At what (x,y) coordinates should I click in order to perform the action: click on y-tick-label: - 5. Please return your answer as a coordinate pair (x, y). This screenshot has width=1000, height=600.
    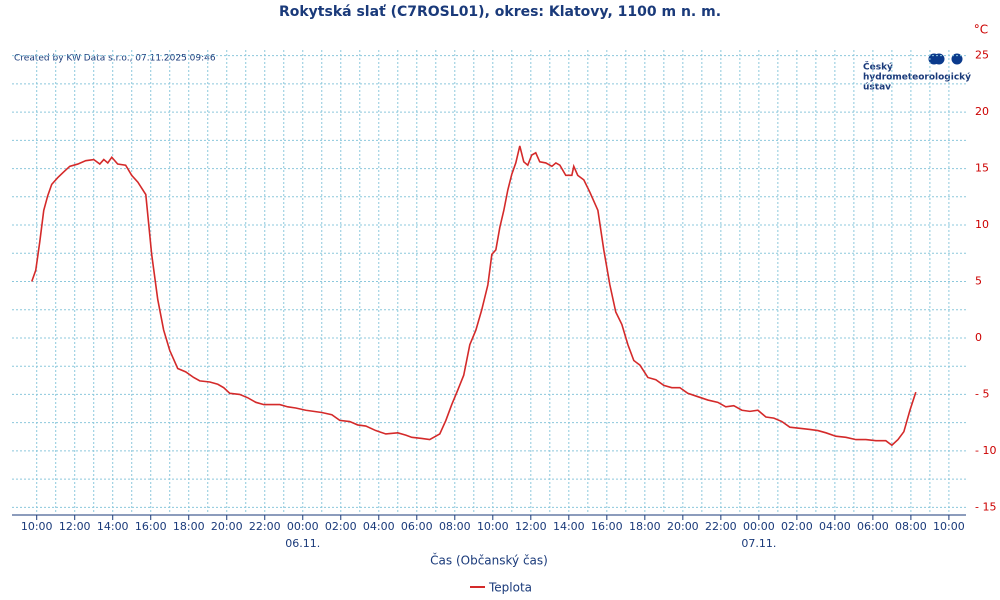
    Looking at the image, I should click on (982, 393).